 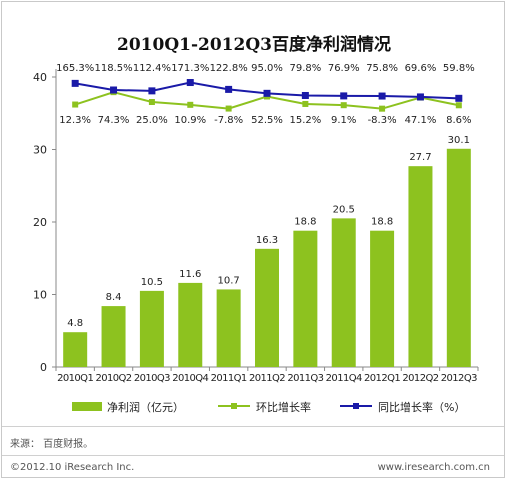 I want to click on x-tick-label: 2010Q1, so click(x=75, y=378).